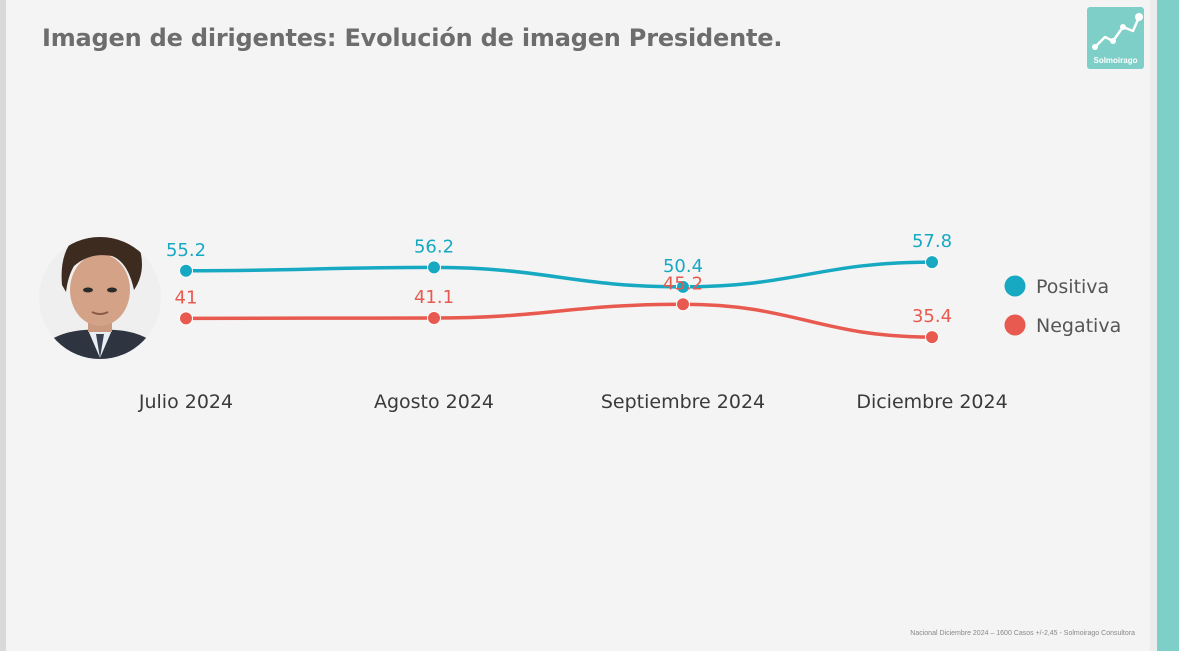 The height and width of the screenshot is (651, 1179). Describe the element at coordinates (434, 246) in the screenshot. I see `data-label: 56.2` at that location.